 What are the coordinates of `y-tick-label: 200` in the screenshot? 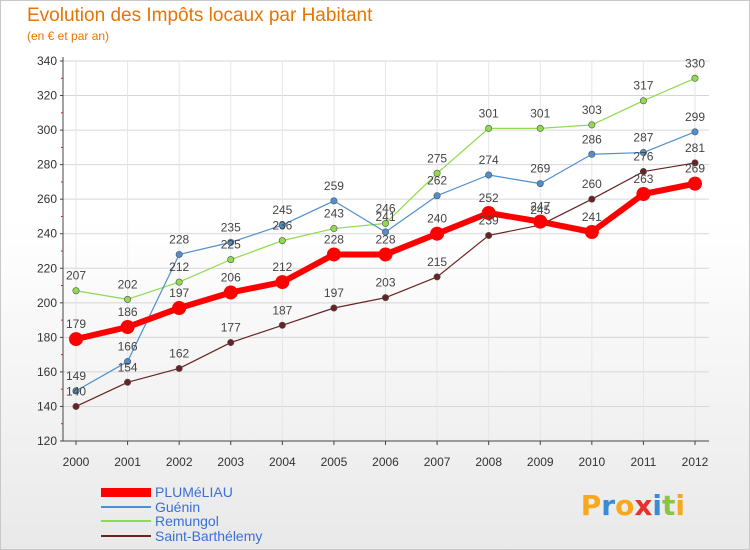 It's located at (47, 303).